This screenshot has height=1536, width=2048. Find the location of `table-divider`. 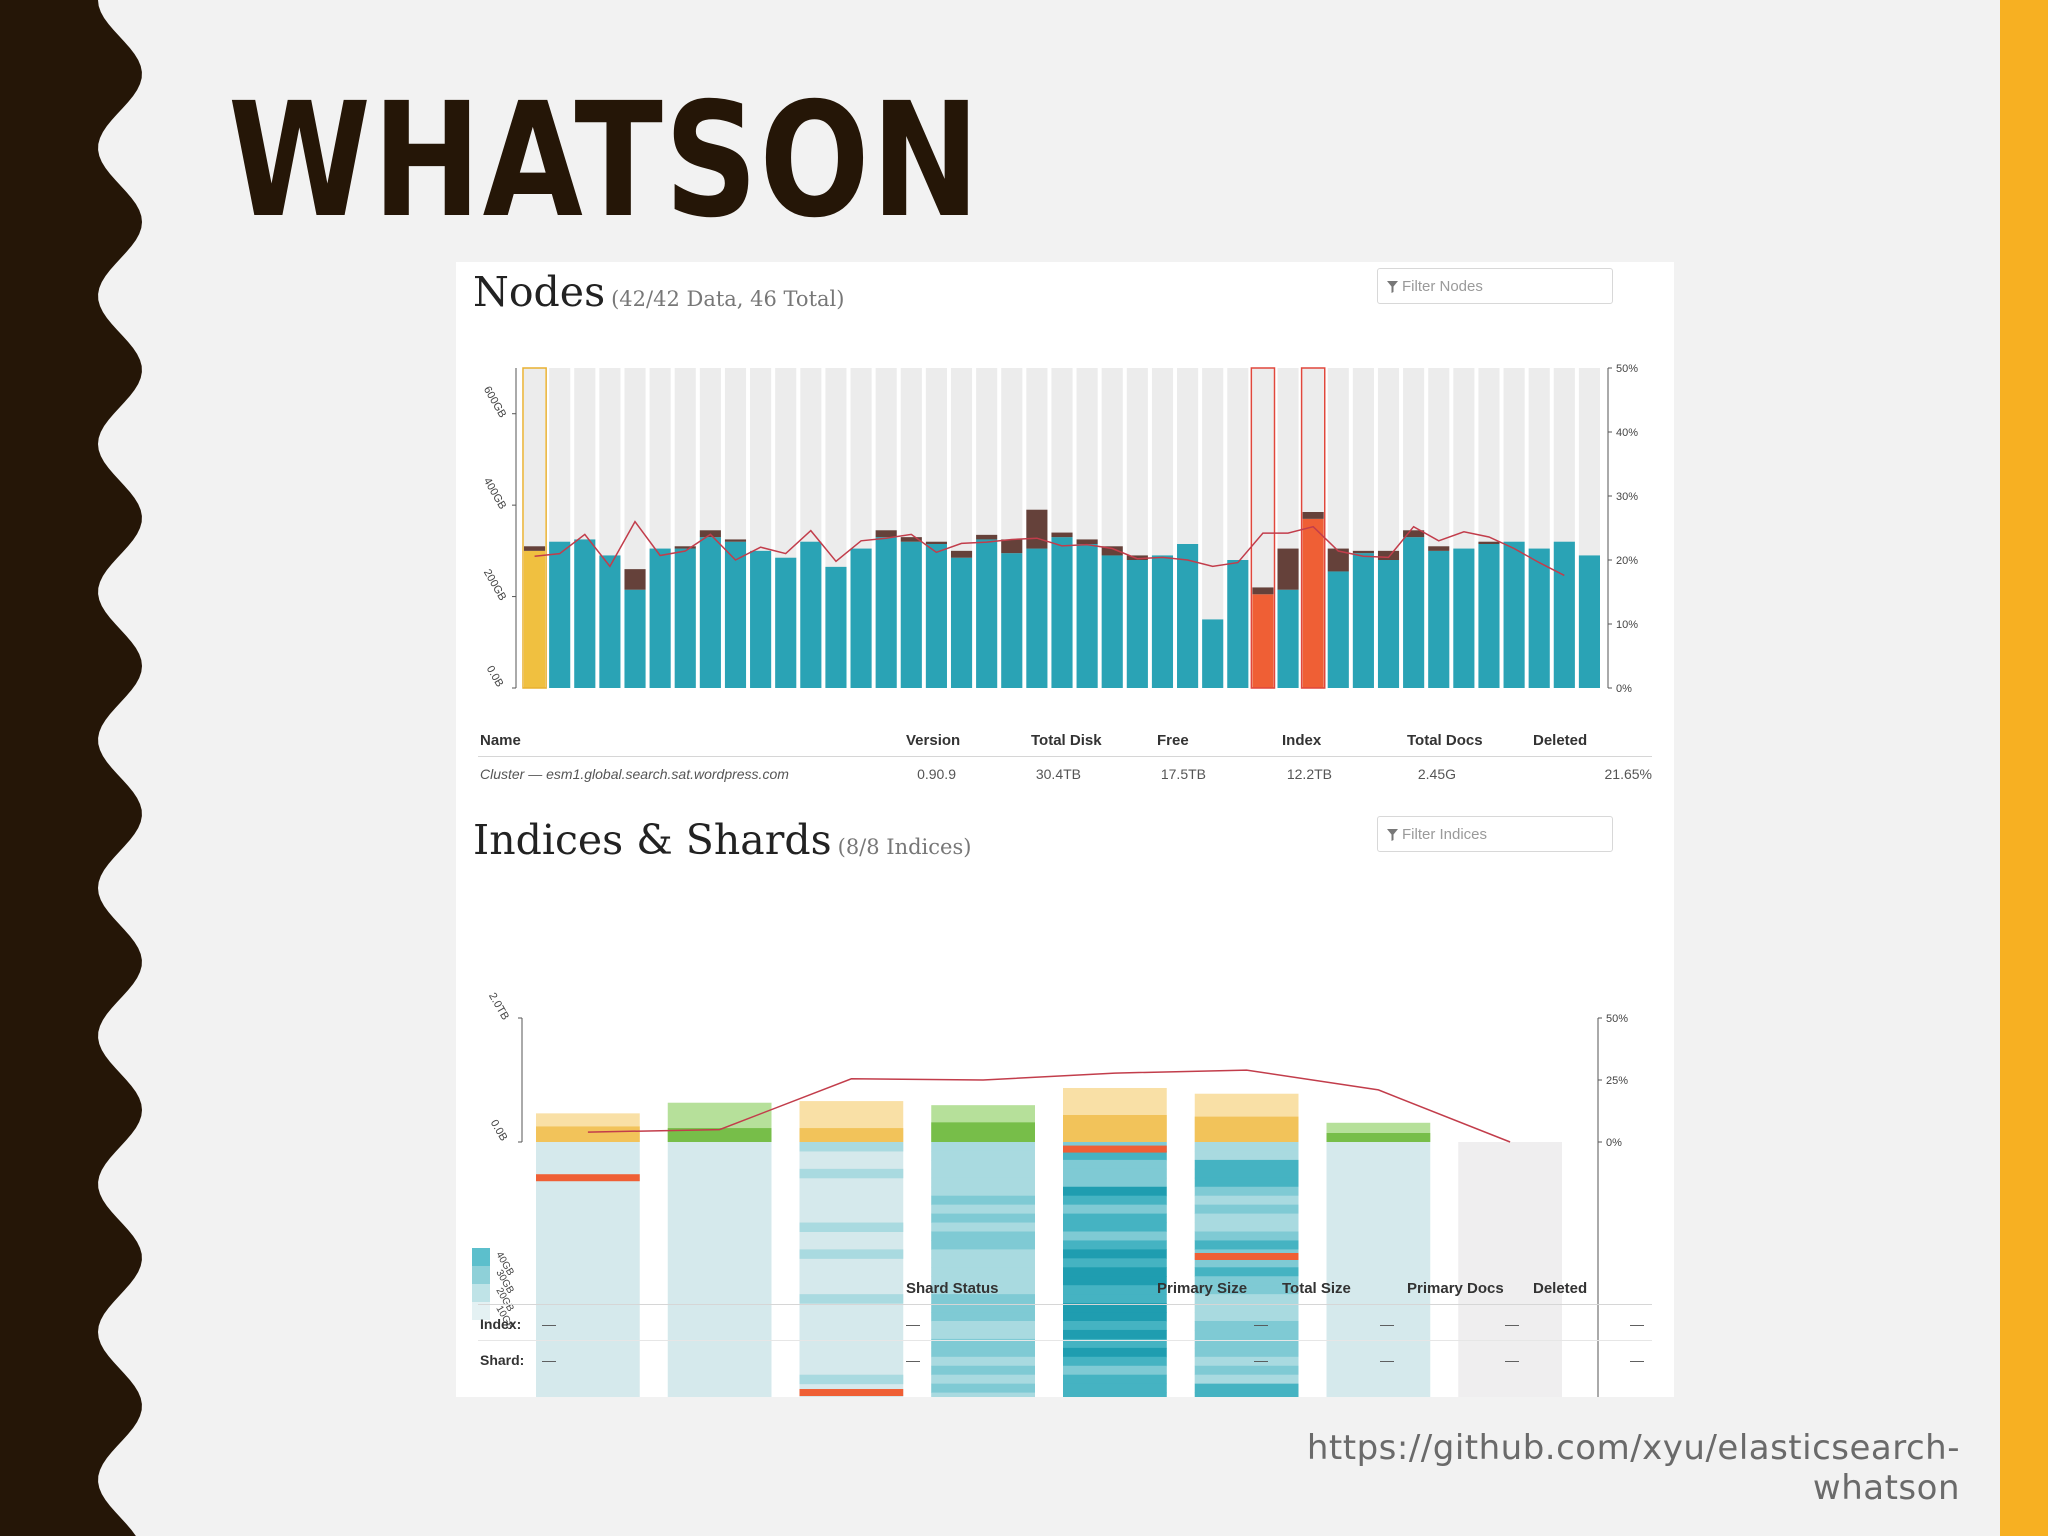

table-divider is located at coordinates (1065, 756).